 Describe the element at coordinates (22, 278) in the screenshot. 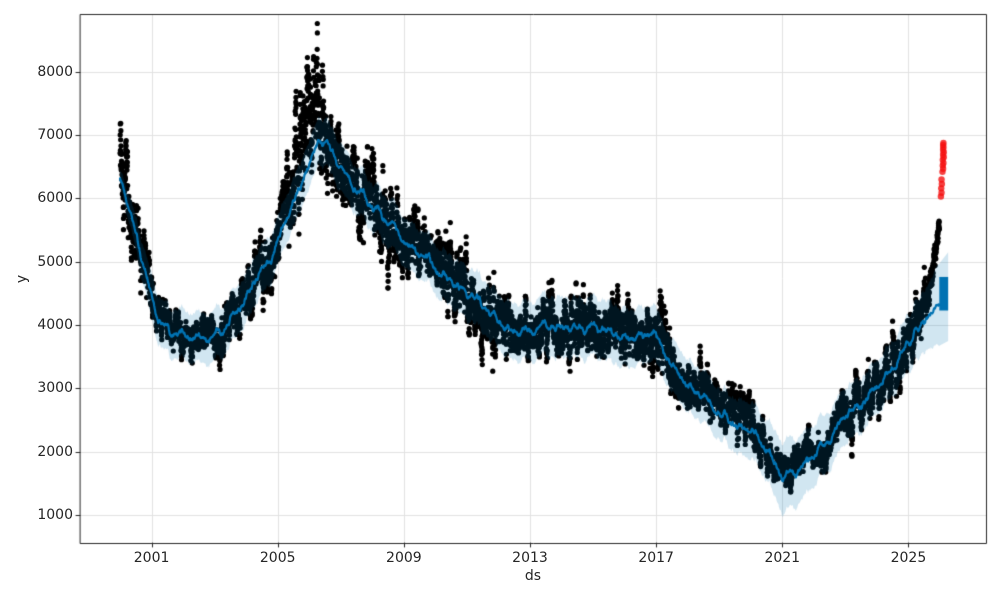

I see `y-axis-label: y` at that location.